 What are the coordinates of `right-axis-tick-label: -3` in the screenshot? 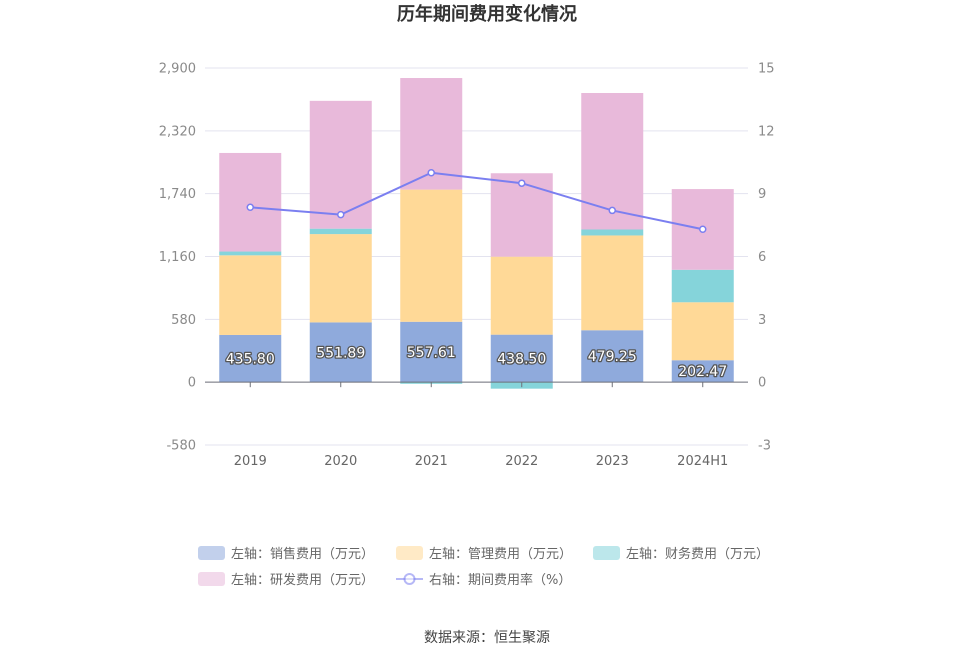 It's located at (764, 446).